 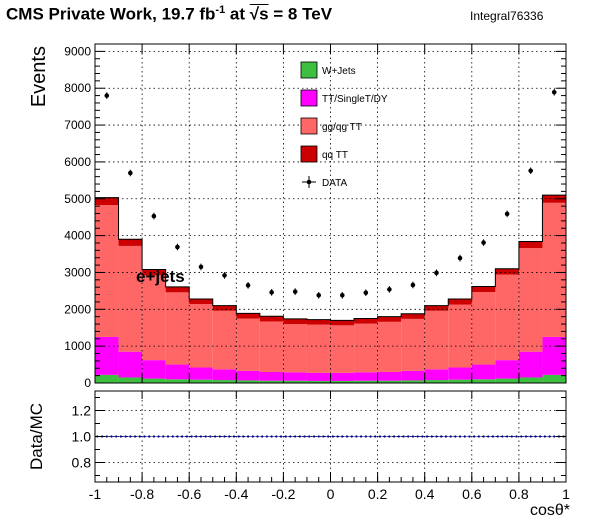 I want to click on legend: W+Jets TT/SingleT/DY gg/qg TT qq TT DATA, so click(x=344, y=125).